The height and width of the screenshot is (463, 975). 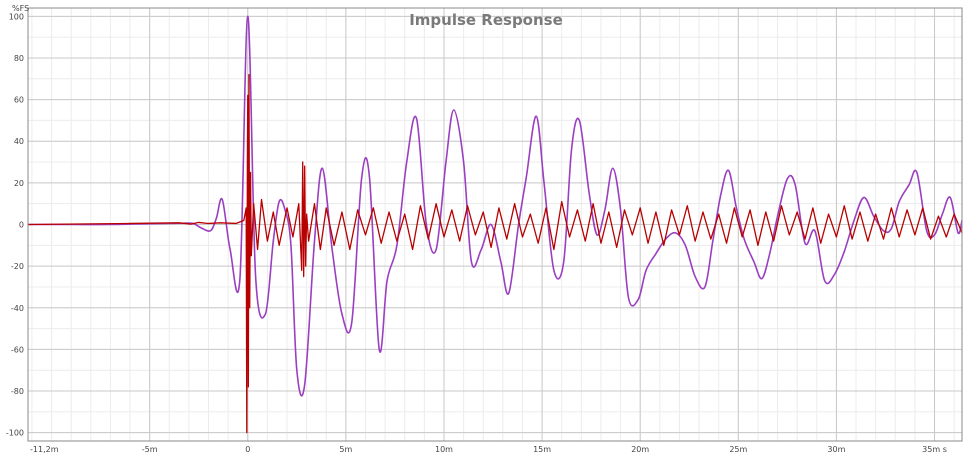 What do you see at coordinates (738, 449) in the screenshot?
I see `x-tick-label: 25m` at bounding box center [738, 449].